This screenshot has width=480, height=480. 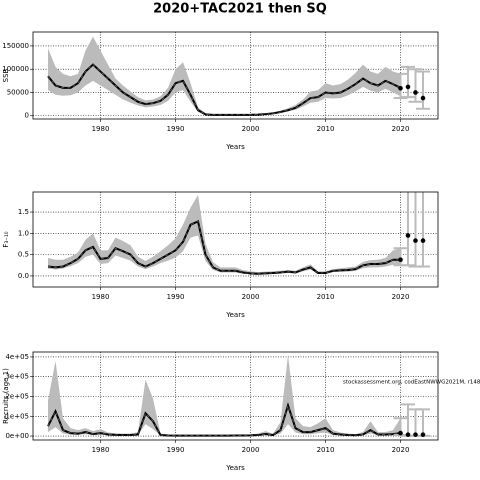 What do you see at coordinates (15, 46) in the screenshot?
I see `y-tick-label: 150000` at bounding box center [15, 46].